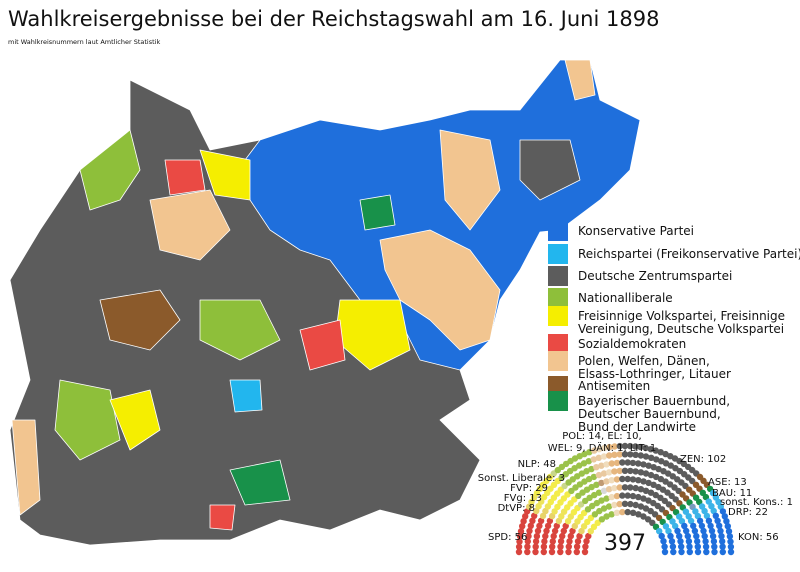  I want to click on seat-label: sonst. Kons.: 1, so click(756, 502).